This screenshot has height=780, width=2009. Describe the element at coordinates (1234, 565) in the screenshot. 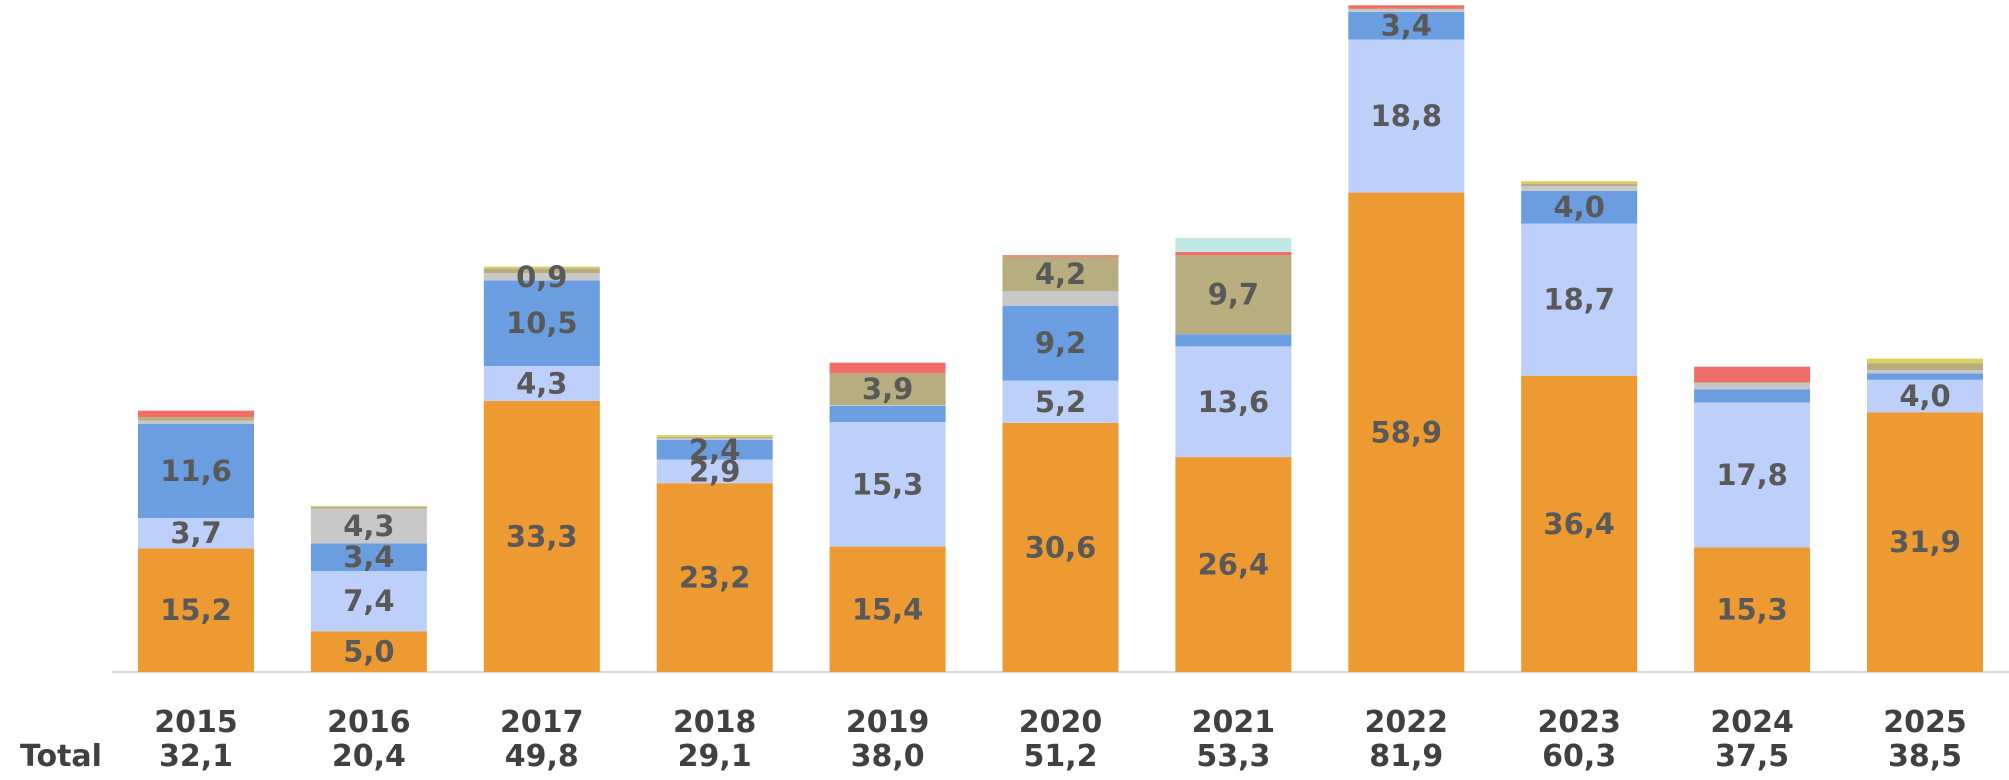

I see `data-label-2021-s1: 26,4` at that location.